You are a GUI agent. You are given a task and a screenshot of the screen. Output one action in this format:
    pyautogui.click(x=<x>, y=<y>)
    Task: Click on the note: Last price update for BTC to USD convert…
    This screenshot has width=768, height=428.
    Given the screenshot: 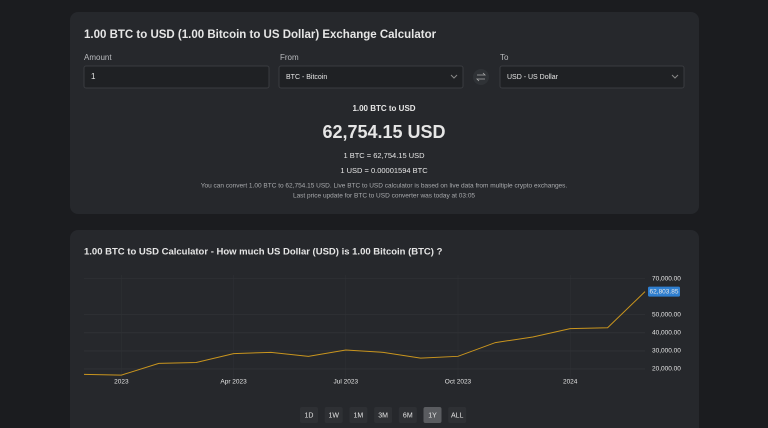 What is the action you would take?
    pyautogui.click(x=384, y=196)
    